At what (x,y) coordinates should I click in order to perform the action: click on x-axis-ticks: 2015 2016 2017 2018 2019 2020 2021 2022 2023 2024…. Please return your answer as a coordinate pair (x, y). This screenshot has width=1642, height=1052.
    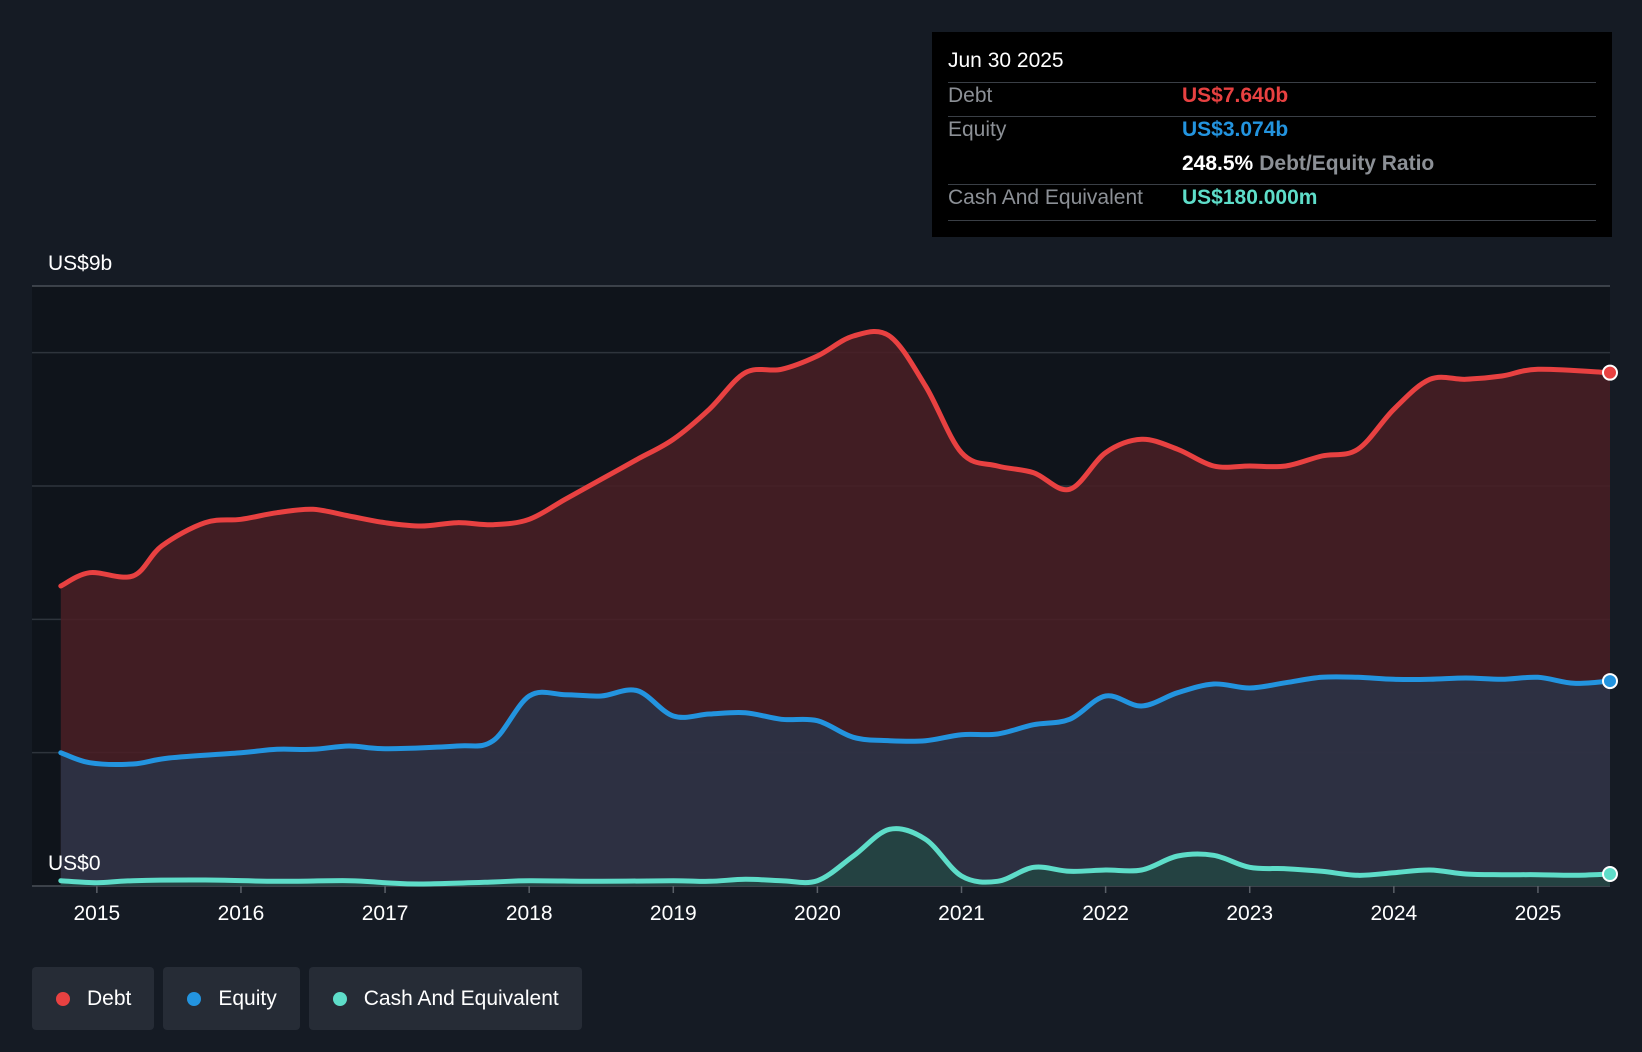
    Looking at the image, I should click on (817, 905).